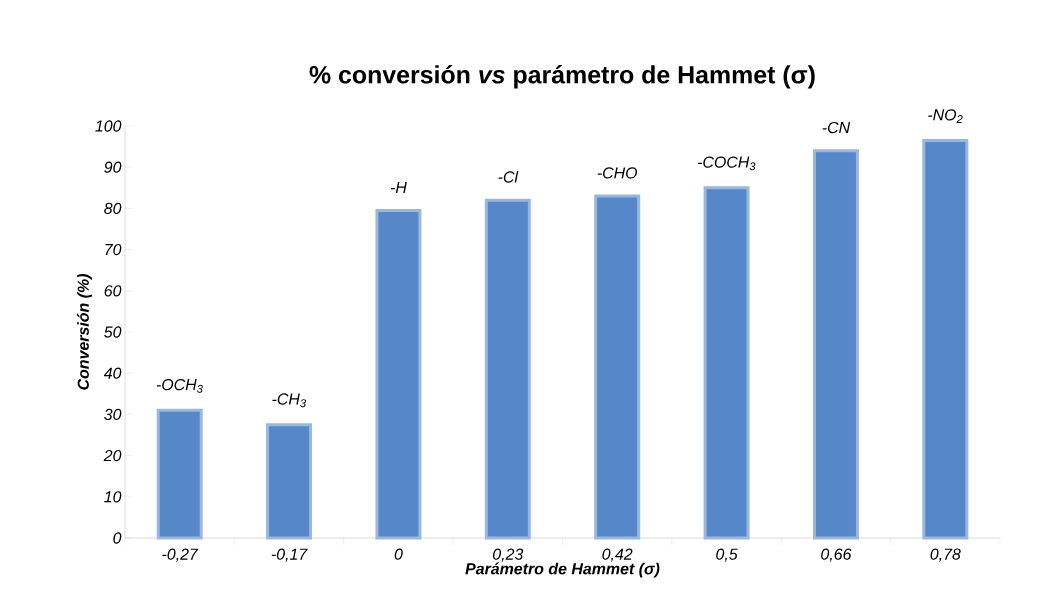  Describe the element at coordinates (113, 332) in the screenshot. I see `y-tick-label: 50` at that location.